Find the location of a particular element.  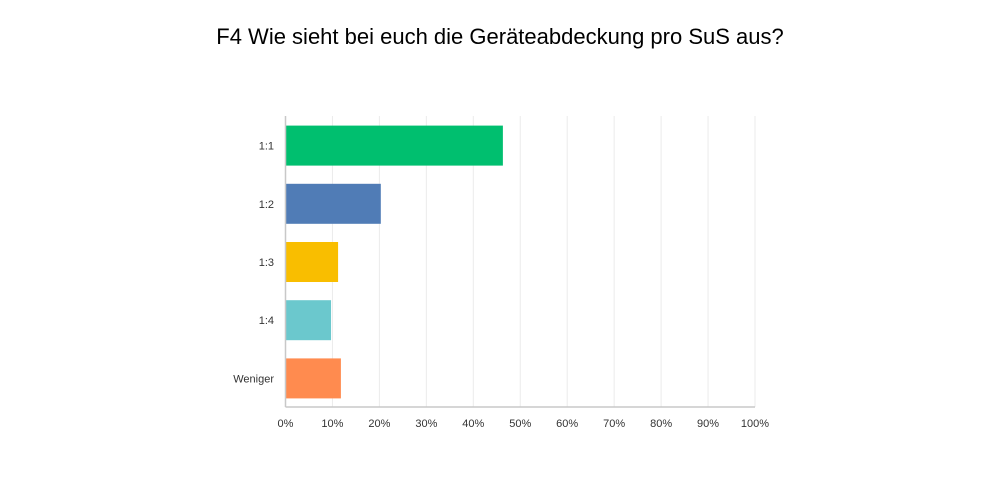

x-tick-label: 100% is located at coordinates (755, 424).